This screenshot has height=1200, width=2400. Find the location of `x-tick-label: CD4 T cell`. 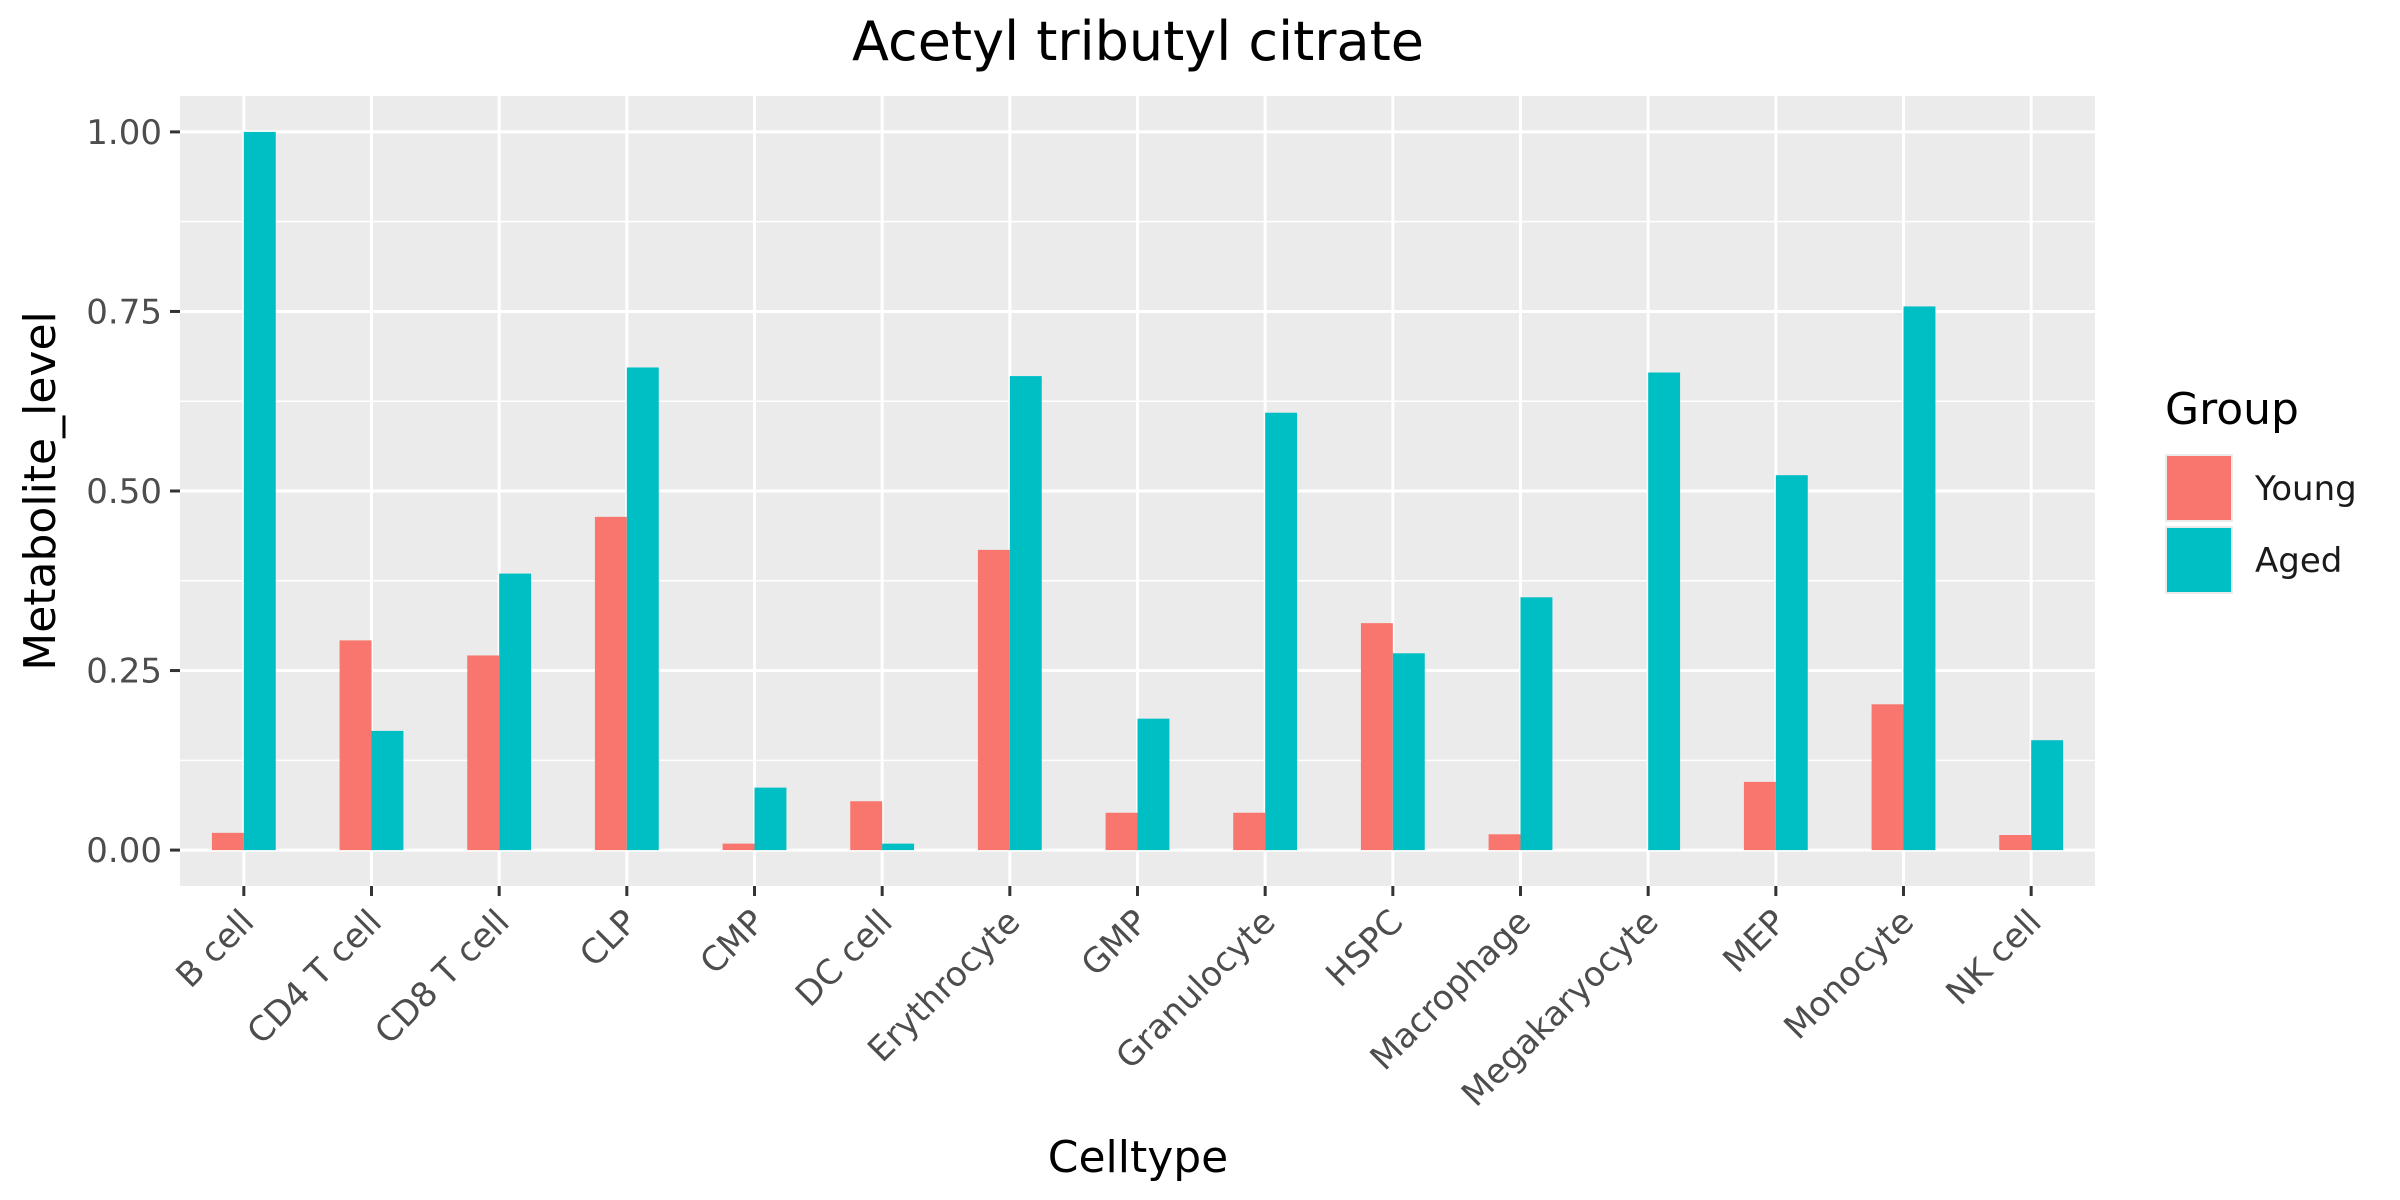

x-tick-label: CD4 T cell is located at coordinates (315, 977).